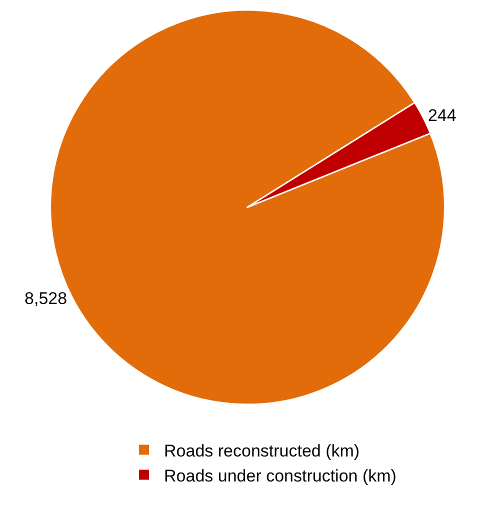  Describe the element at coordinates (46, 298) in the screenshot. I see `data-label: 8,528` at that location.